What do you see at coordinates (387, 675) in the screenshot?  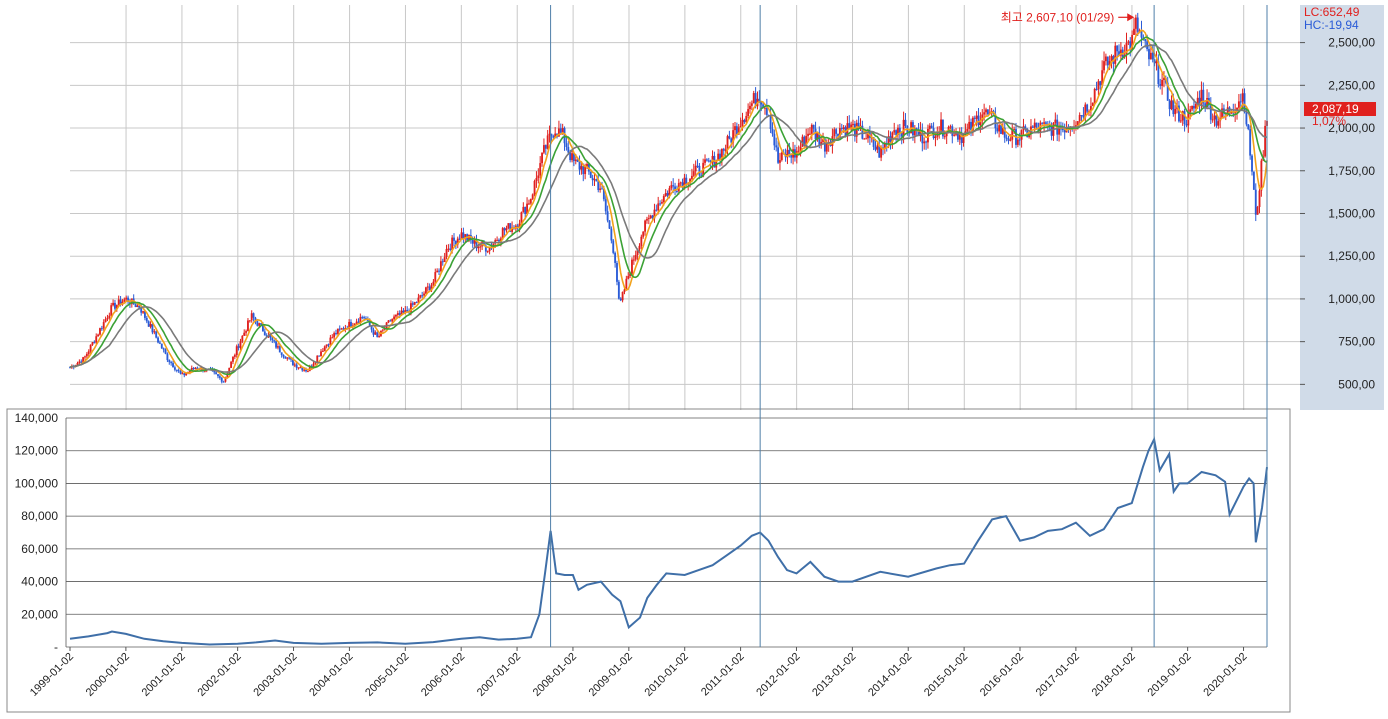 I see `indicator-x-tick-label: 2005-01-02` at bounding box center [387, 675].